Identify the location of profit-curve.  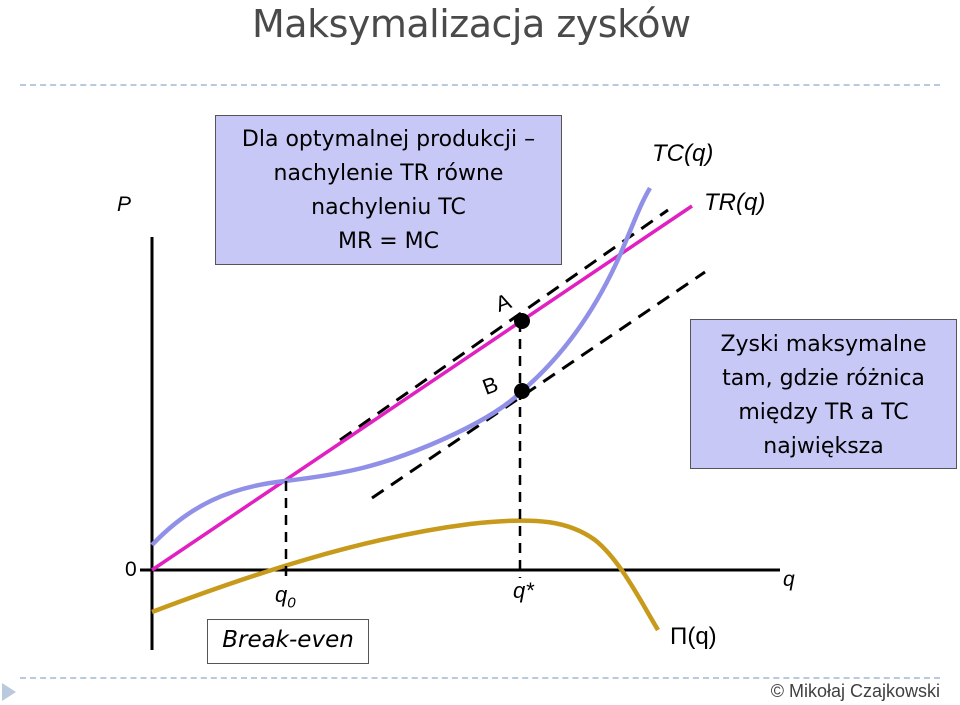
(405, 575).